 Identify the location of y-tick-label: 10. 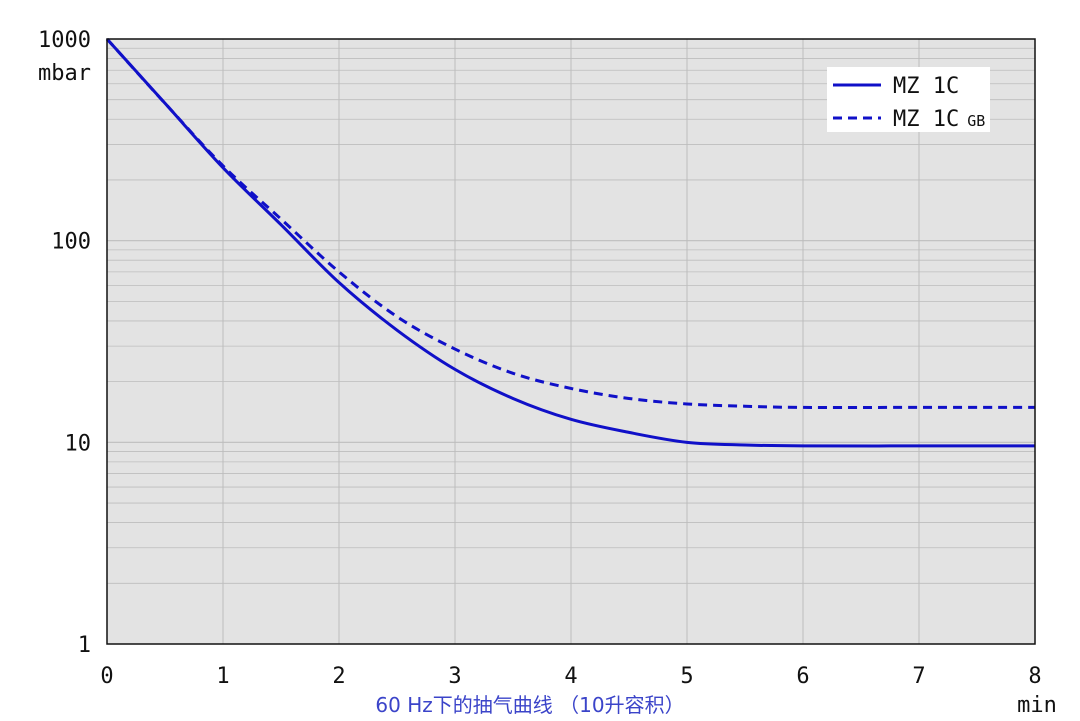
(78, 443).